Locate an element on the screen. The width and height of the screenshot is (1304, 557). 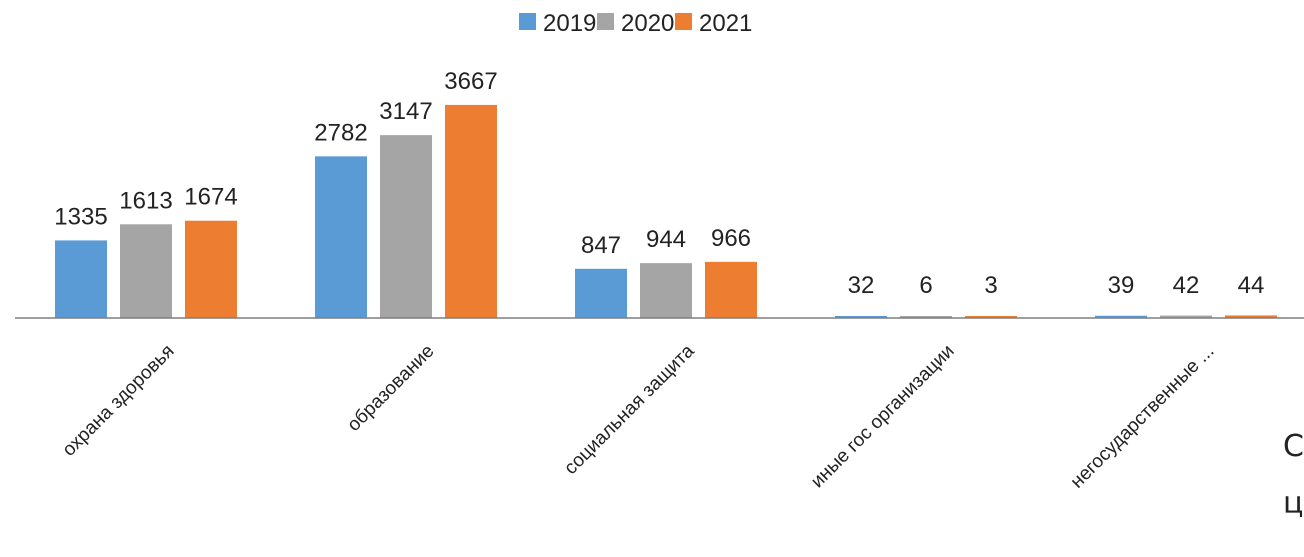
bar-иные-гос-организации-2020 is located at coordinates (926, 317).